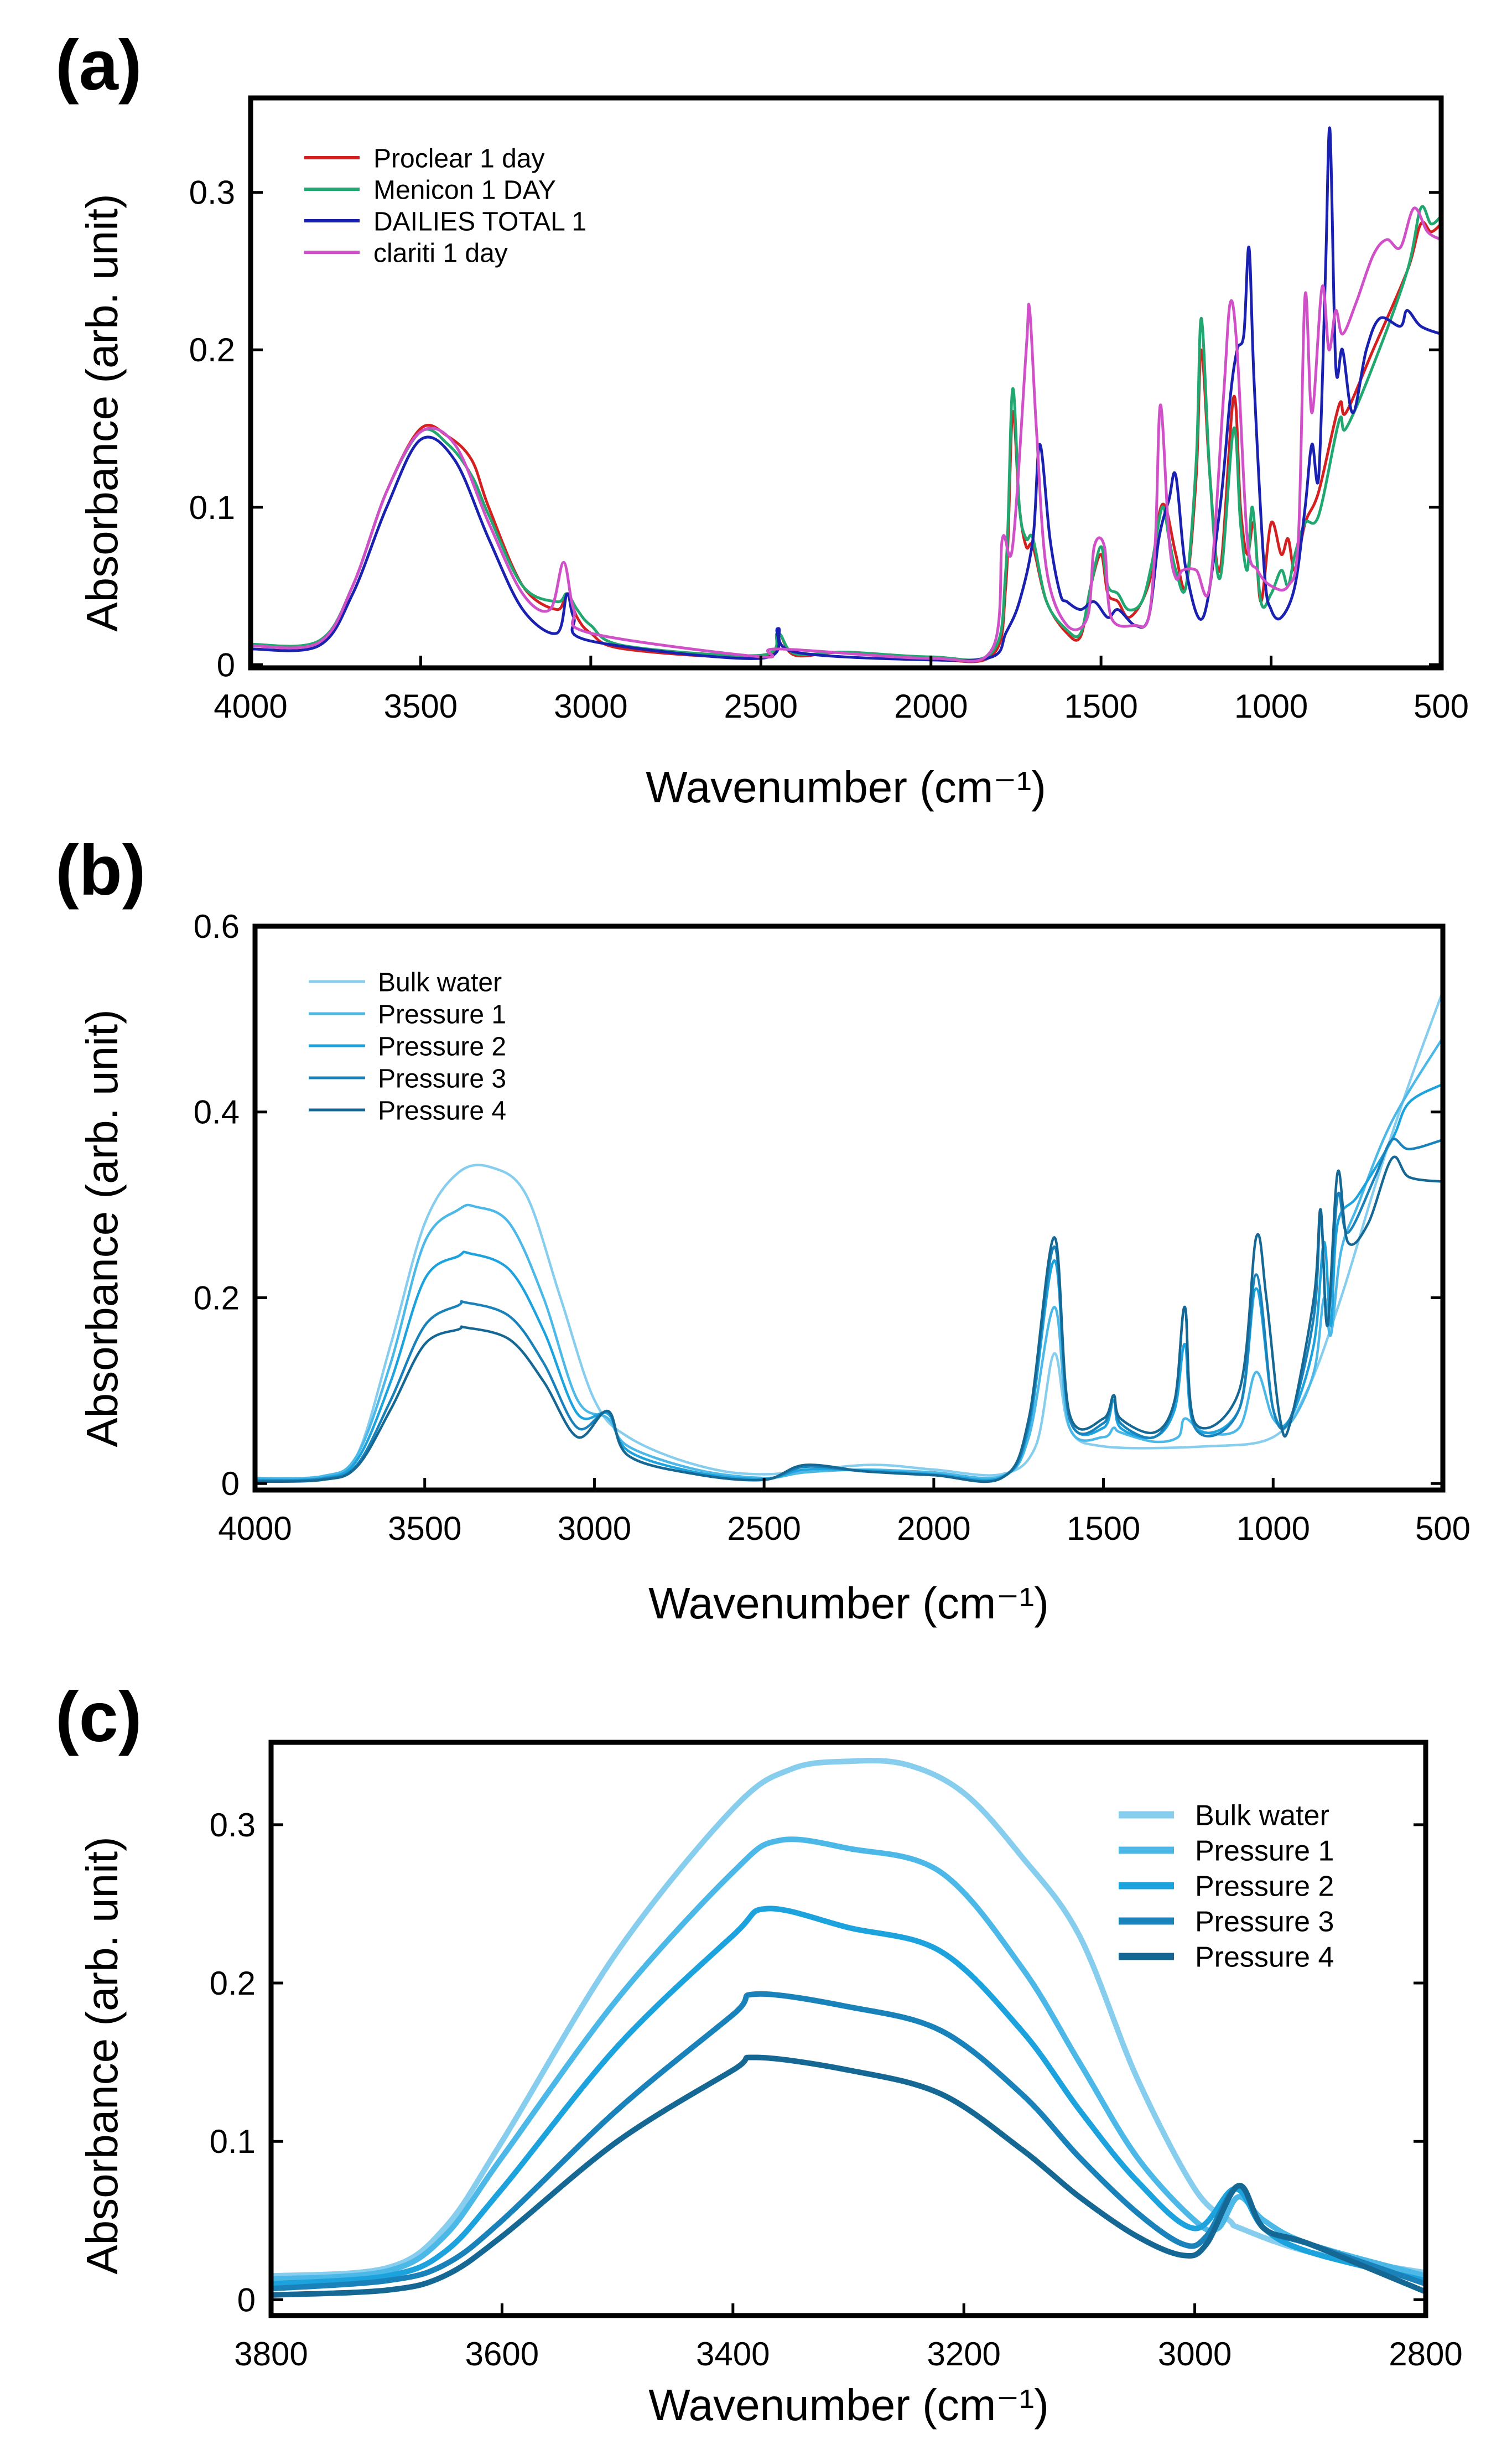 Image resolution: width=1512 pixels, height=2450 pixels. What do you see at coordinates (1104, 1528) in the screenshot?
I see `x-tick-label-b: 1500` at bounding box center [1104, 1528].